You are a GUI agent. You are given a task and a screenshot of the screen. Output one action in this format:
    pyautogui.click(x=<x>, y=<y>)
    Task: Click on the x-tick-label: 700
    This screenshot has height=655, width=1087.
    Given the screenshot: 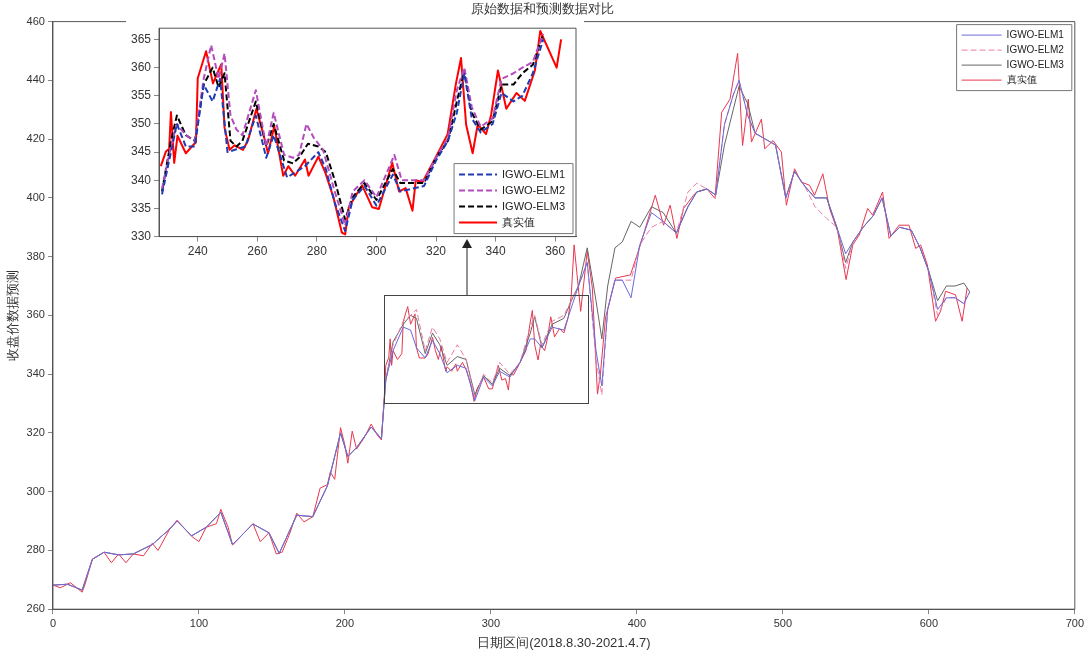 What is the action you would take?
    pyautogui.click(x=1074, y=622)
    